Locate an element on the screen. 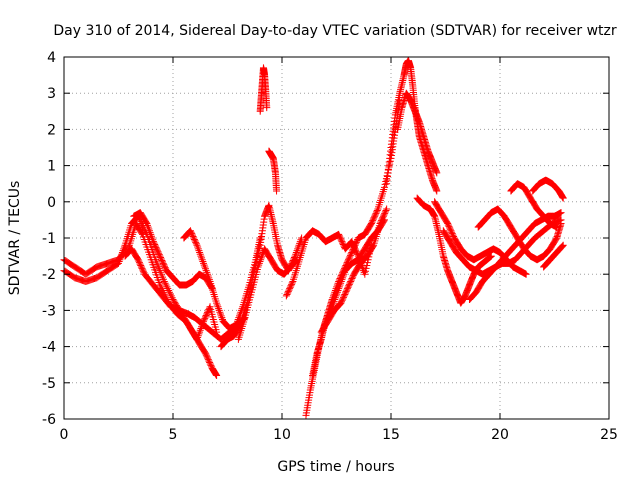 This screenshot has width=640, height=480. y-tick-label: -5 is located at coordinates (49, 384).